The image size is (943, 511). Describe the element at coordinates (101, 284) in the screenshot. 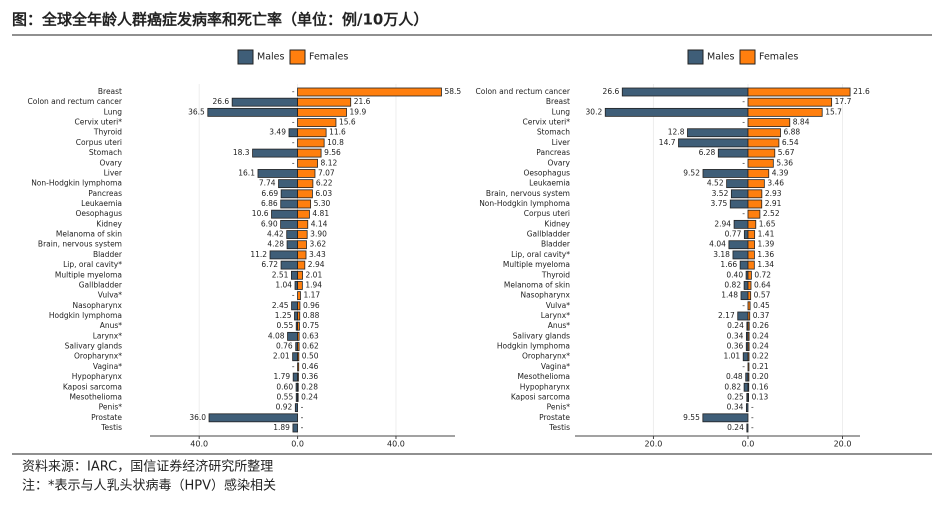

I see `category-label: Gallbladder` at that location.